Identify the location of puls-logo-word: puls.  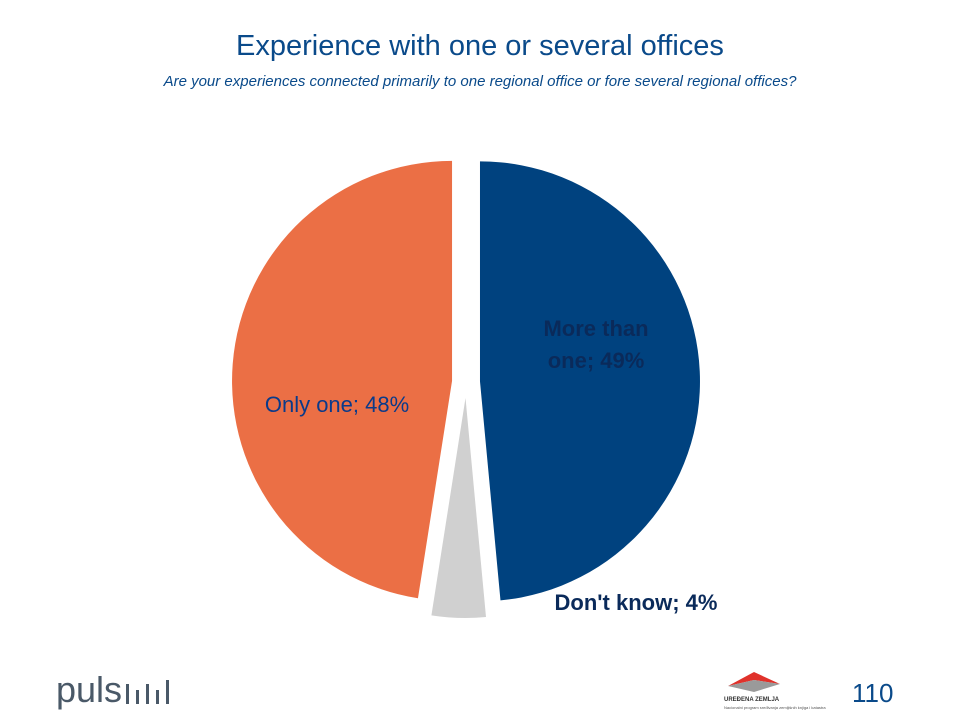
(89, 689).